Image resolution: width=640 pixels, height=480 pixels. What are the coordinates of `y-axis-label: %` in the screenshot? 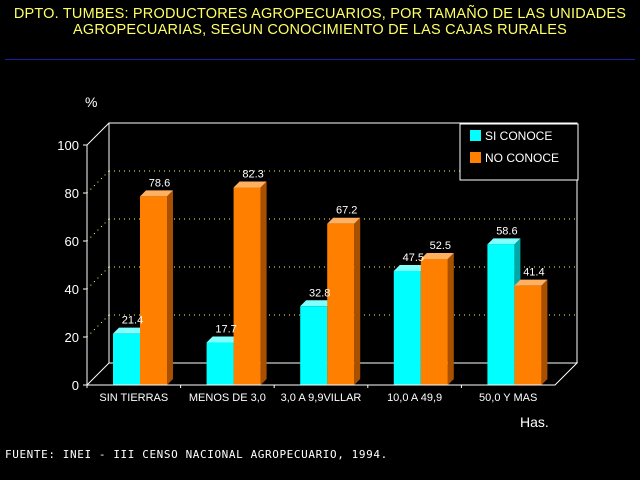 It's located at (91, 102).